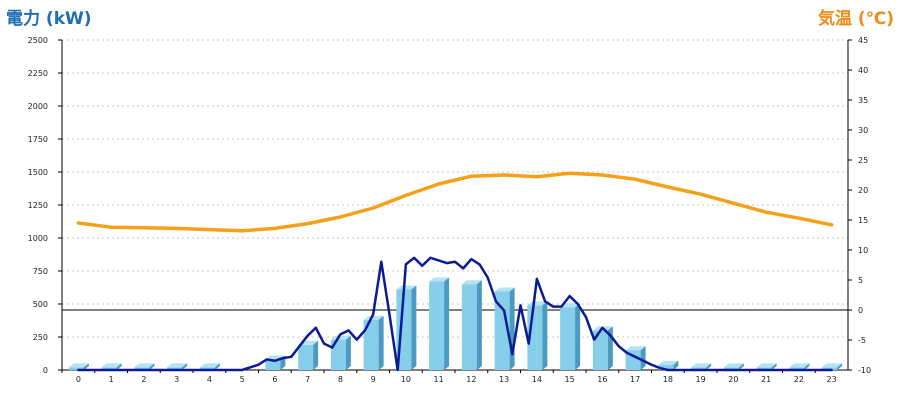 Image resolution: width=900 pixels, height=400 pixels. Describe the element at coordinates (668, 379) in the screenshot. I see `x-tick-label: 18` at that location.